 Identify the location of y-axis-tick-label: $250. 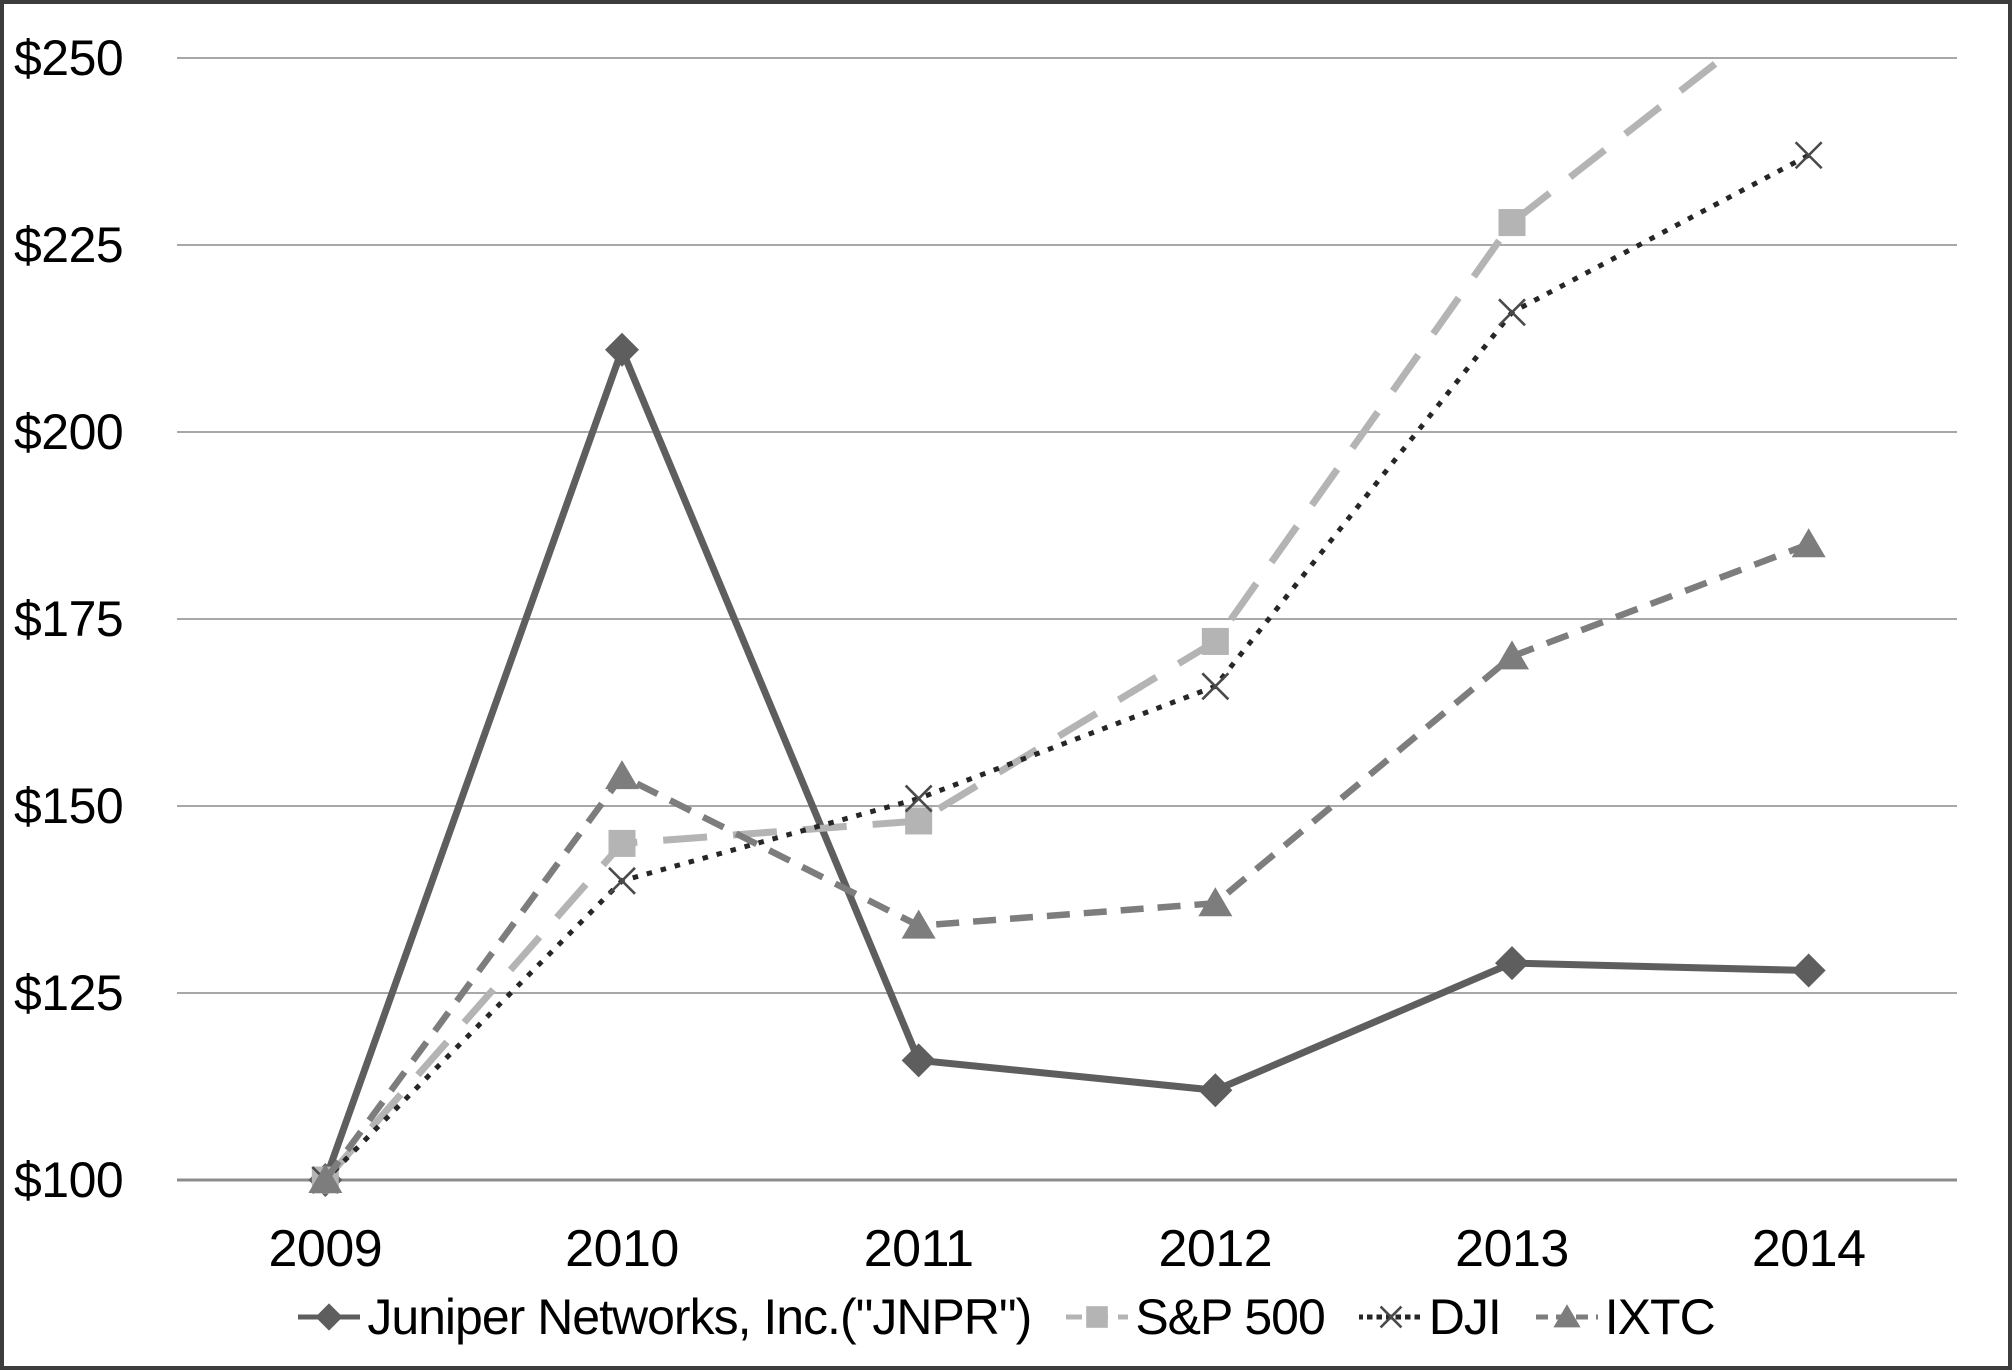
(68, 58).